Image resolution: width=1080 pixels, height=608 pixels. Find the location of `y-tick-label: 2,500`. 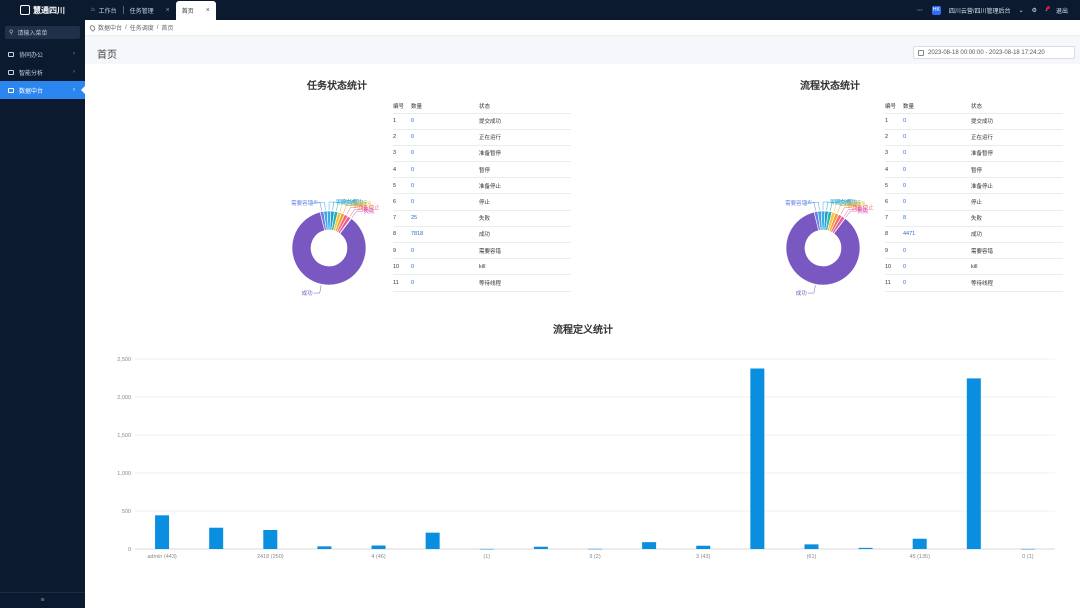

y-tick-label: 2,500 is located at coordinates (124, 360).